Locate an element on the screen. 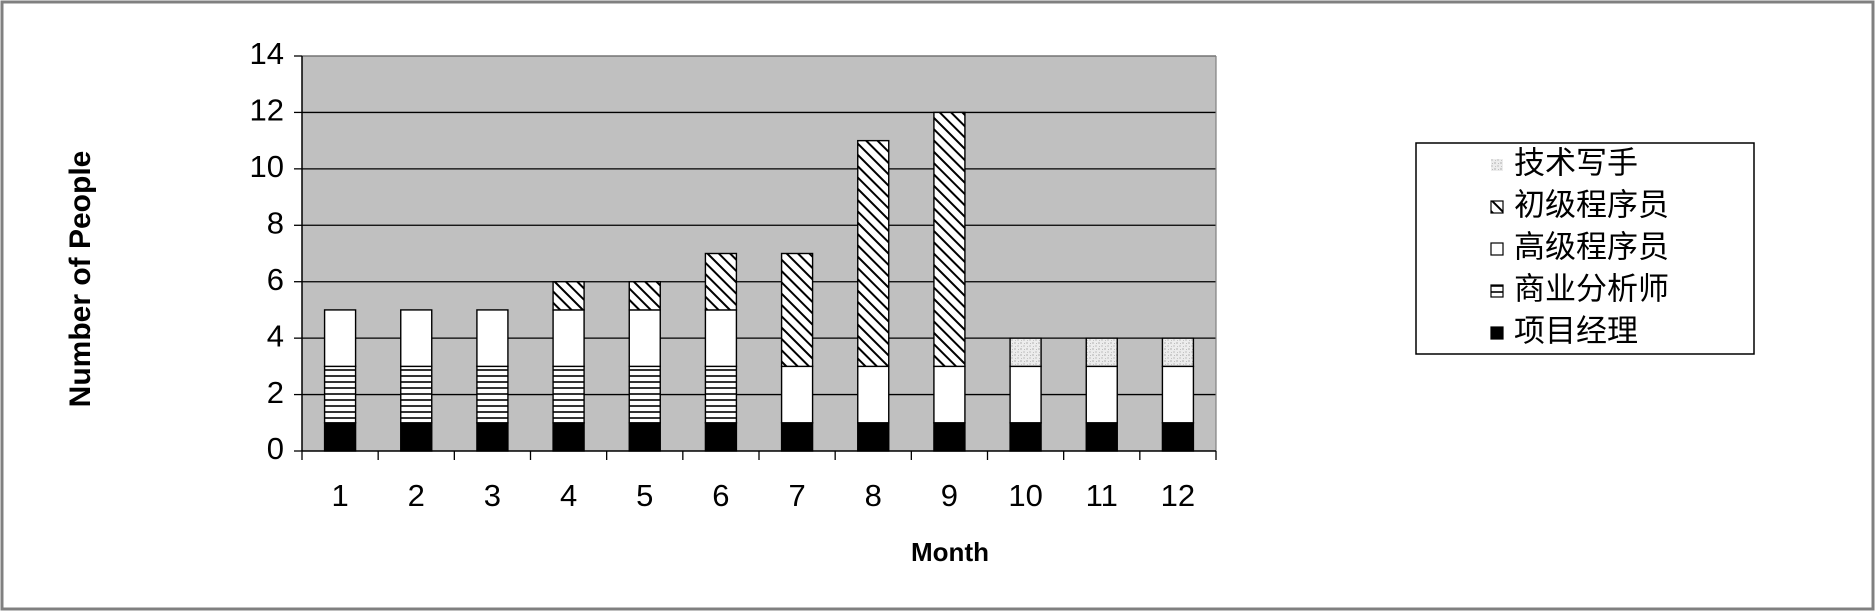 The image size is (1875, 611). y-tick-label: 14 is located at coordinates (267, 53).